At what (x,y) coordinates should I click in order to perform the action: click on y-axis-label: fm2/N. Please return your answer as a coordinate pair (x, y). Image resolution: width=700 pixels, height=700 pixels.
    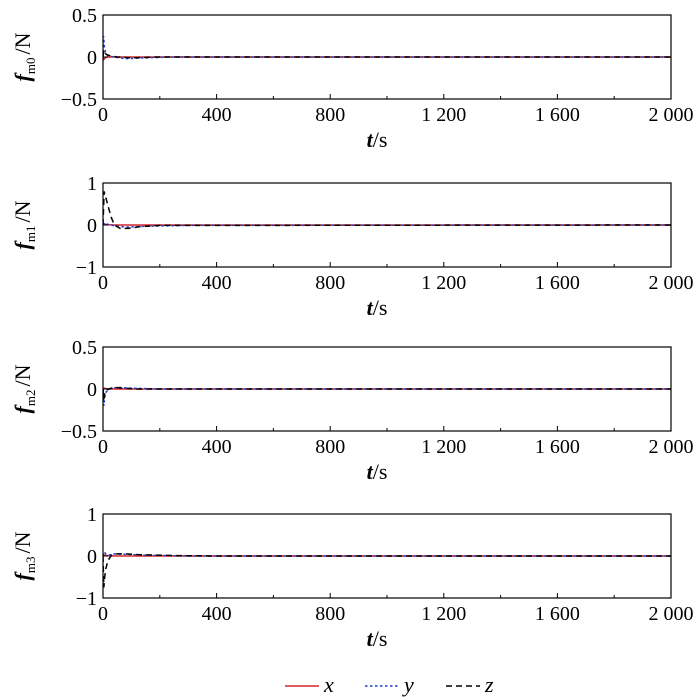
    Looking at the image, I should click on (24, 388).